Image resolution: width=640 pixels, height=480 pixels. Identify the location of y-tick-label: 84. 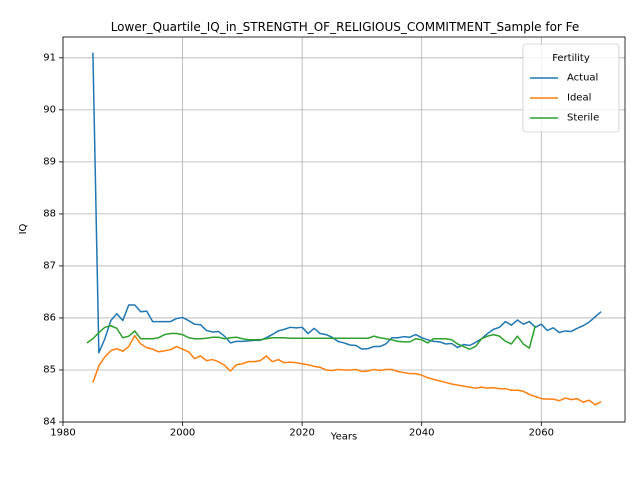
(49, 422).